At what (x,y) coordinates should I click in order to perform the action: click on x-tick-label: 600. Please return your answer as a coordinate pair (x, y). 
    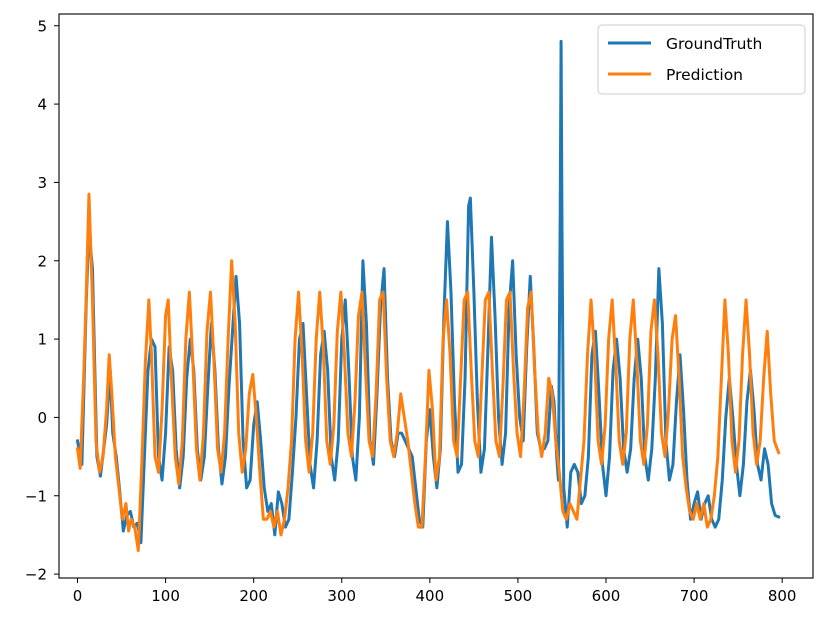
    Looking at the image, I should click on (606, 596).